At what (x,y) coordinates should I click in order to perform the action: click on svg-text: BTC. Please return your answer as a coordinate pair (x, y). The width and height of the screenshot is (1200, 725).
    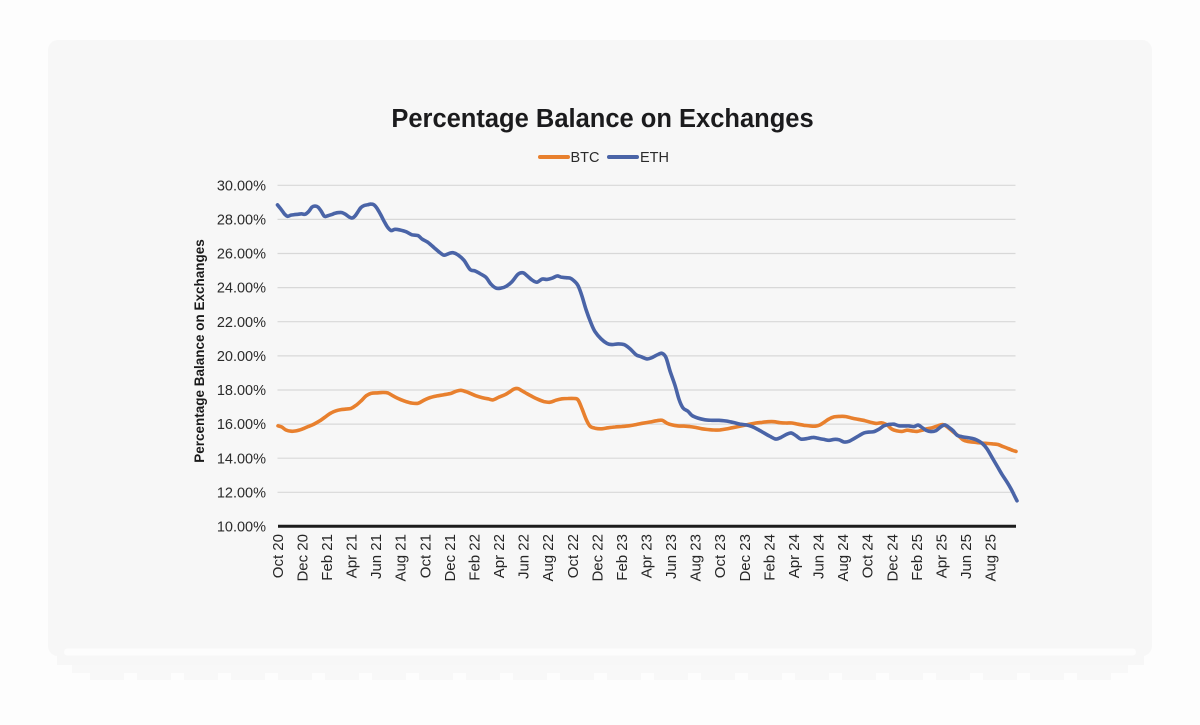
    Looking at the image, I should click on (585, 158).